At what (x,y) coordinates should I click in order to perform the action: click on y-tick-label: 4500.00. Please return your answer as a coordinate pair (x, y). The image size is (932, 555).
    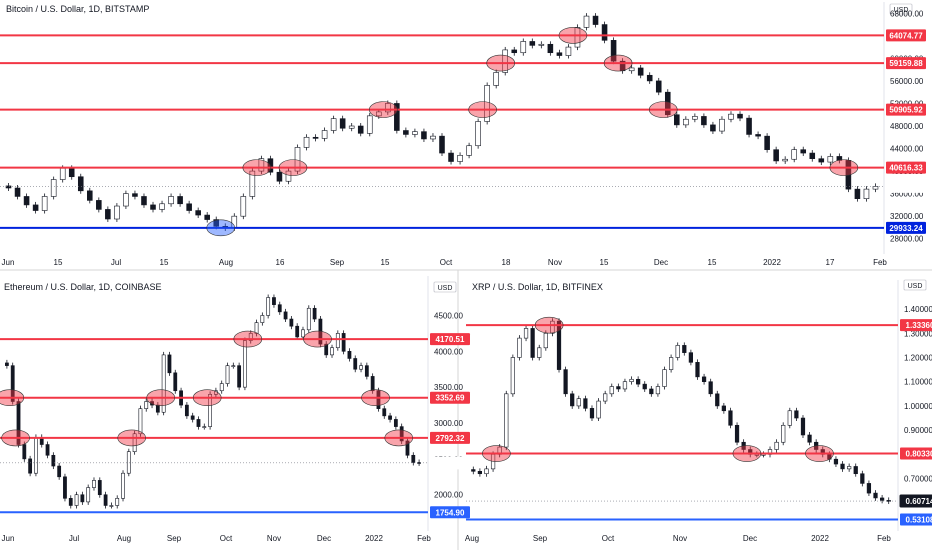
    Looking at the image, I should click on (448, 315).